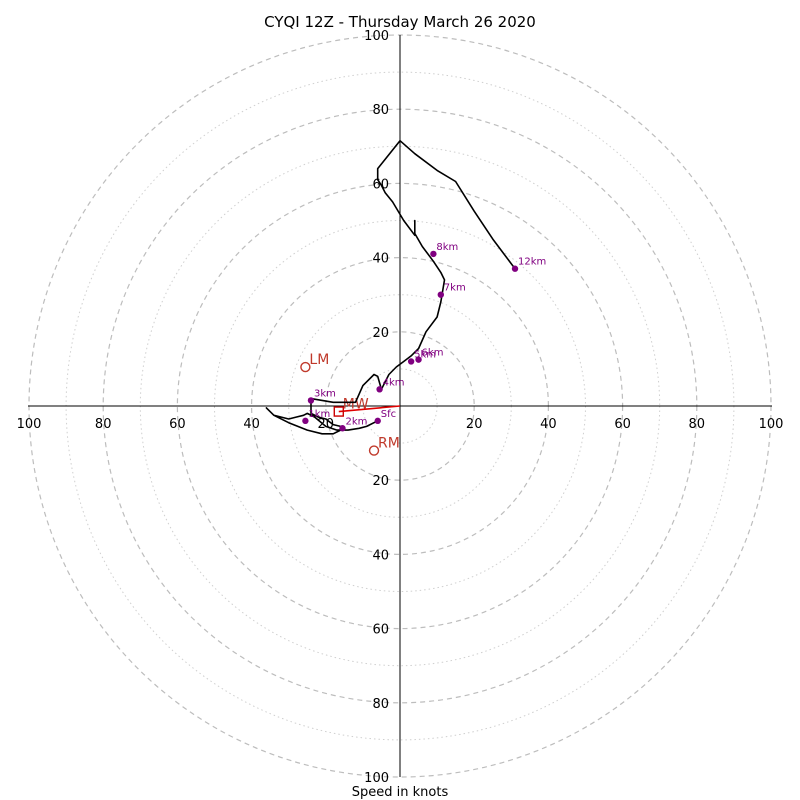 This screenshot has width=800, height=800. What do you see at coordinates (433, 353) in the screenshot?
I see `hodograph-point-label: 6km` at bounding box center [433, 353].